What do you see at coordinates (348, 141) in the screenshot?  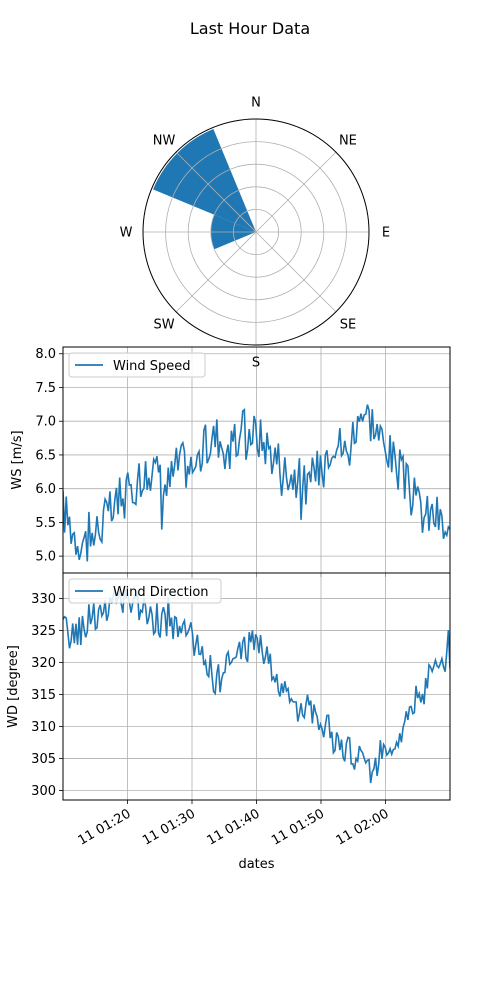 I see `direction-label-ne: NE` at bounding box center [348, 141].